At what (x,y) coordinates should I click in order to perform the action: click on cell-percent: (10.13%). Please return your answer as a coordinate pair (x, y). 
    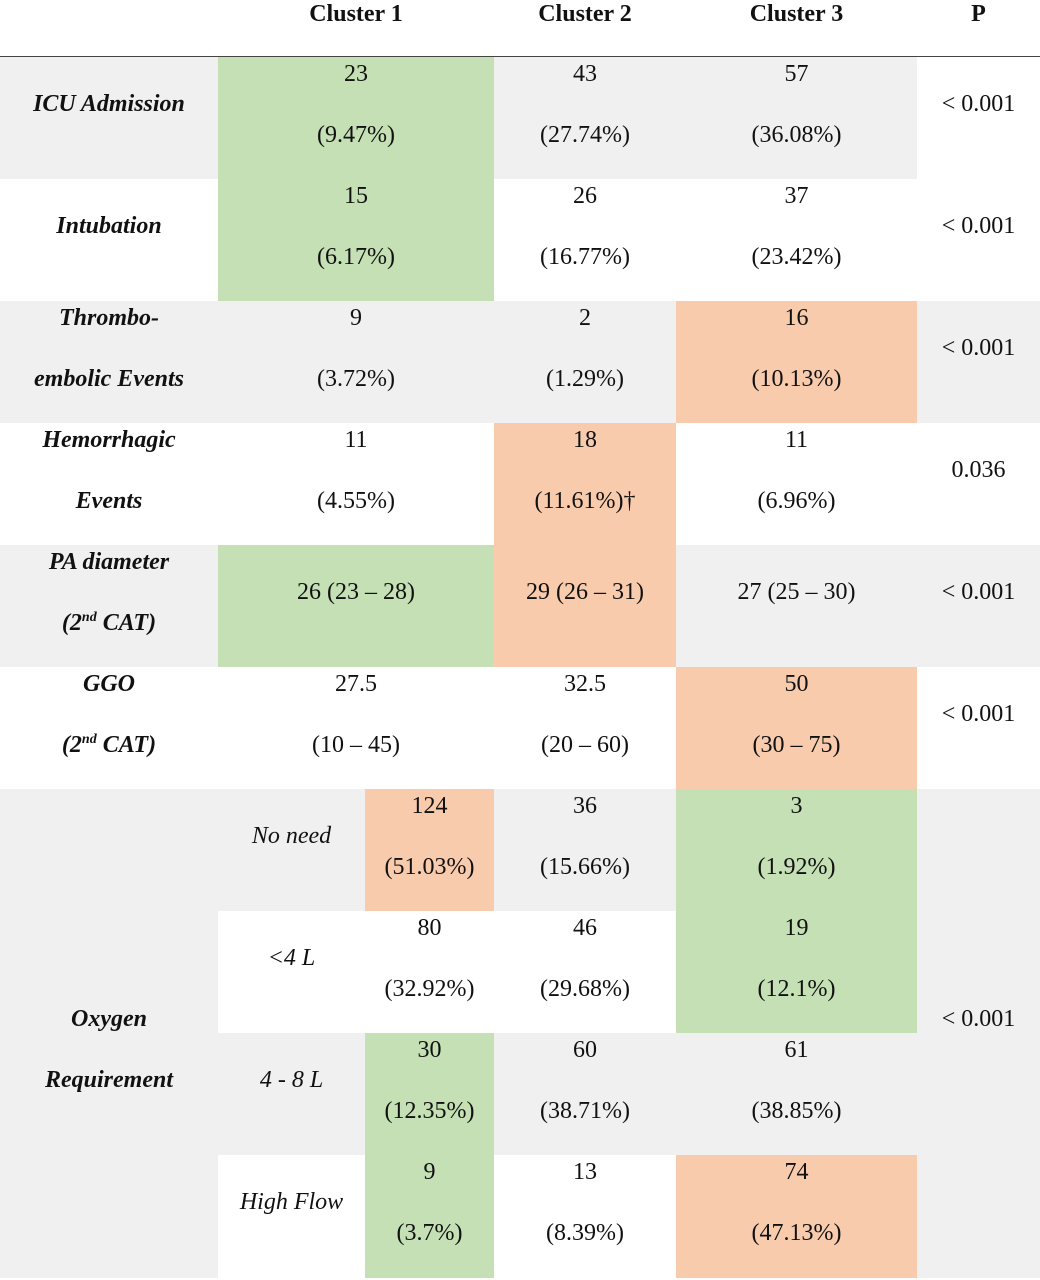
    Looking at the image, I should click on (796, 379).